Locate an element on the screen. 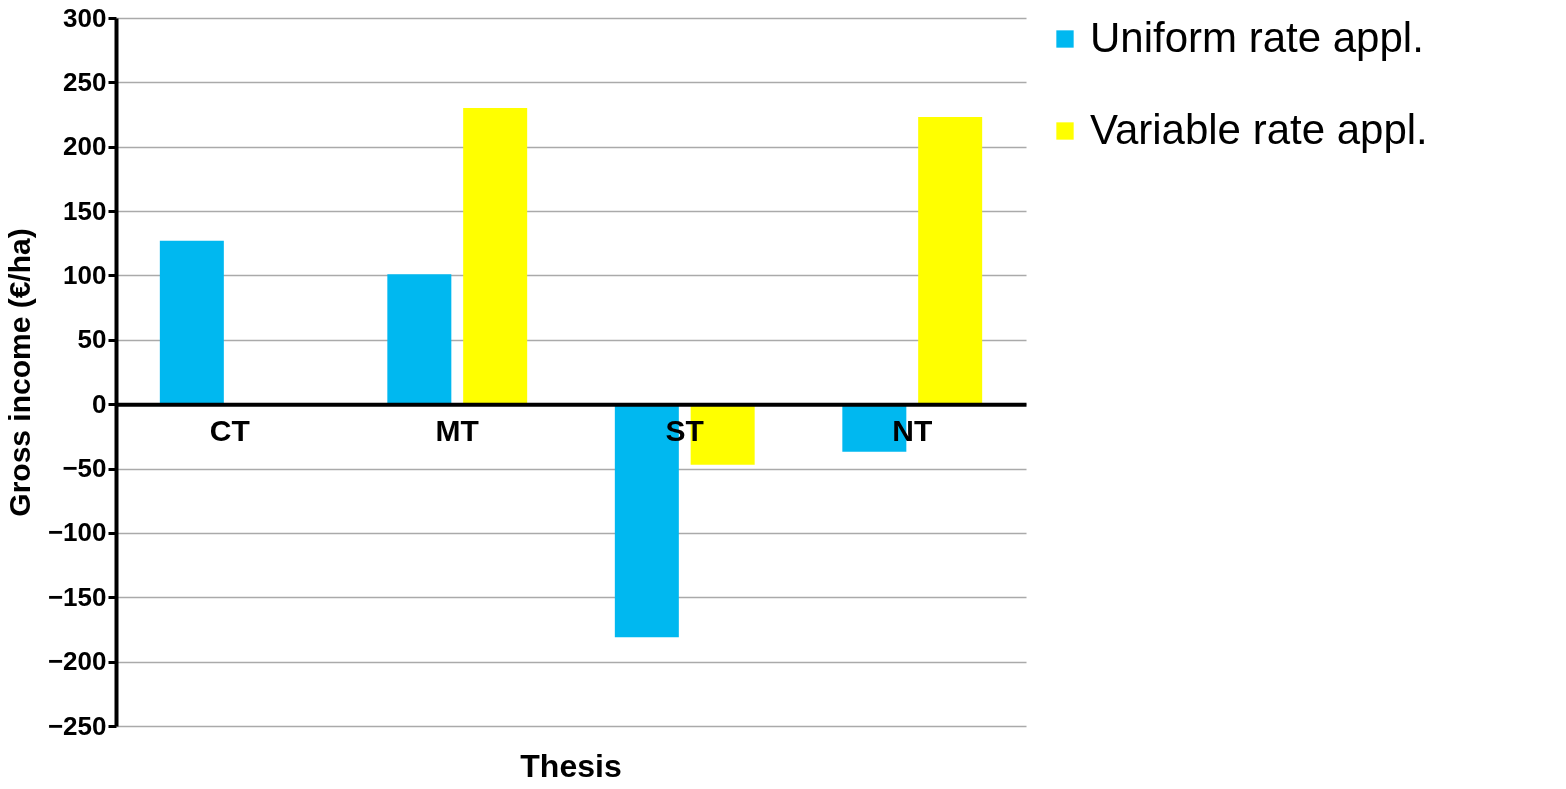  legend-label: Variable rate appl. is located at coordinates (1259, 129).